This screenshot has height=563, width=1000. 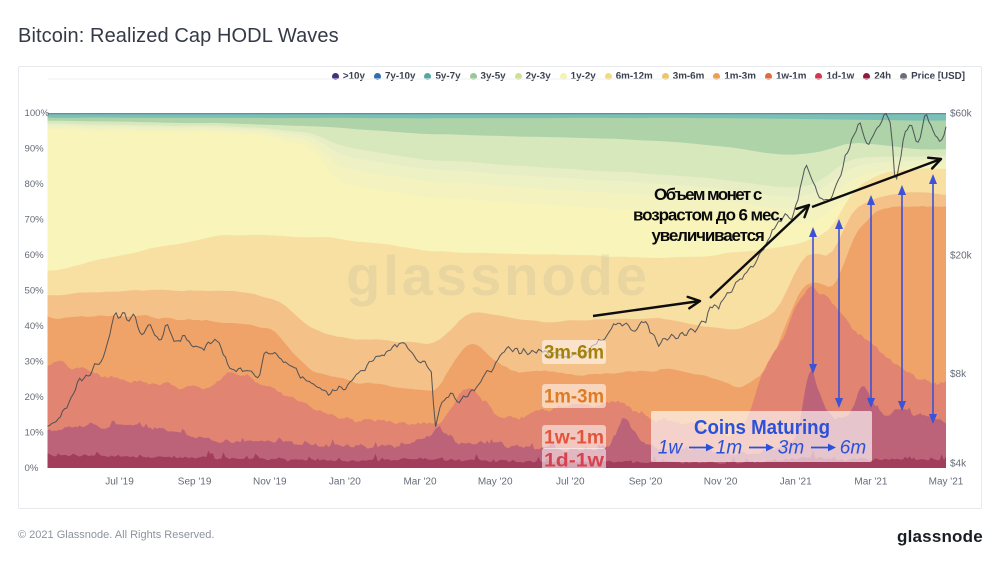 I want to click on svg-text: Coins Maturing, so click(x=762, y=428).